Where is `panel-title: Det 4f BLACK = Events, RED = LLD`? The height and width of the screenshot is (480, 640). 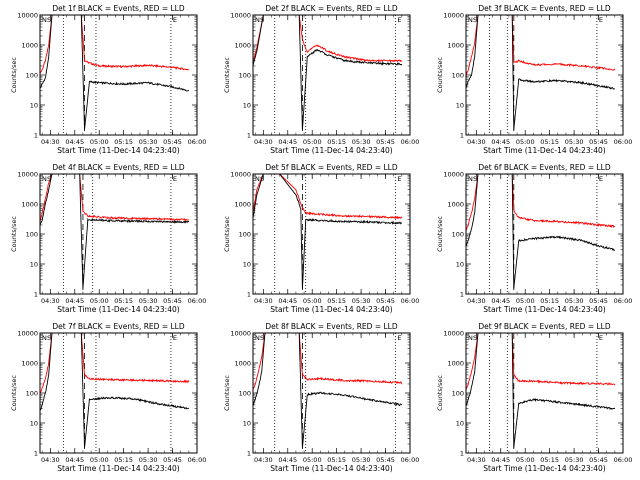
panel-title: Det 4f BLACK = Events, RED = LLD is located at coordinates (118, 167).